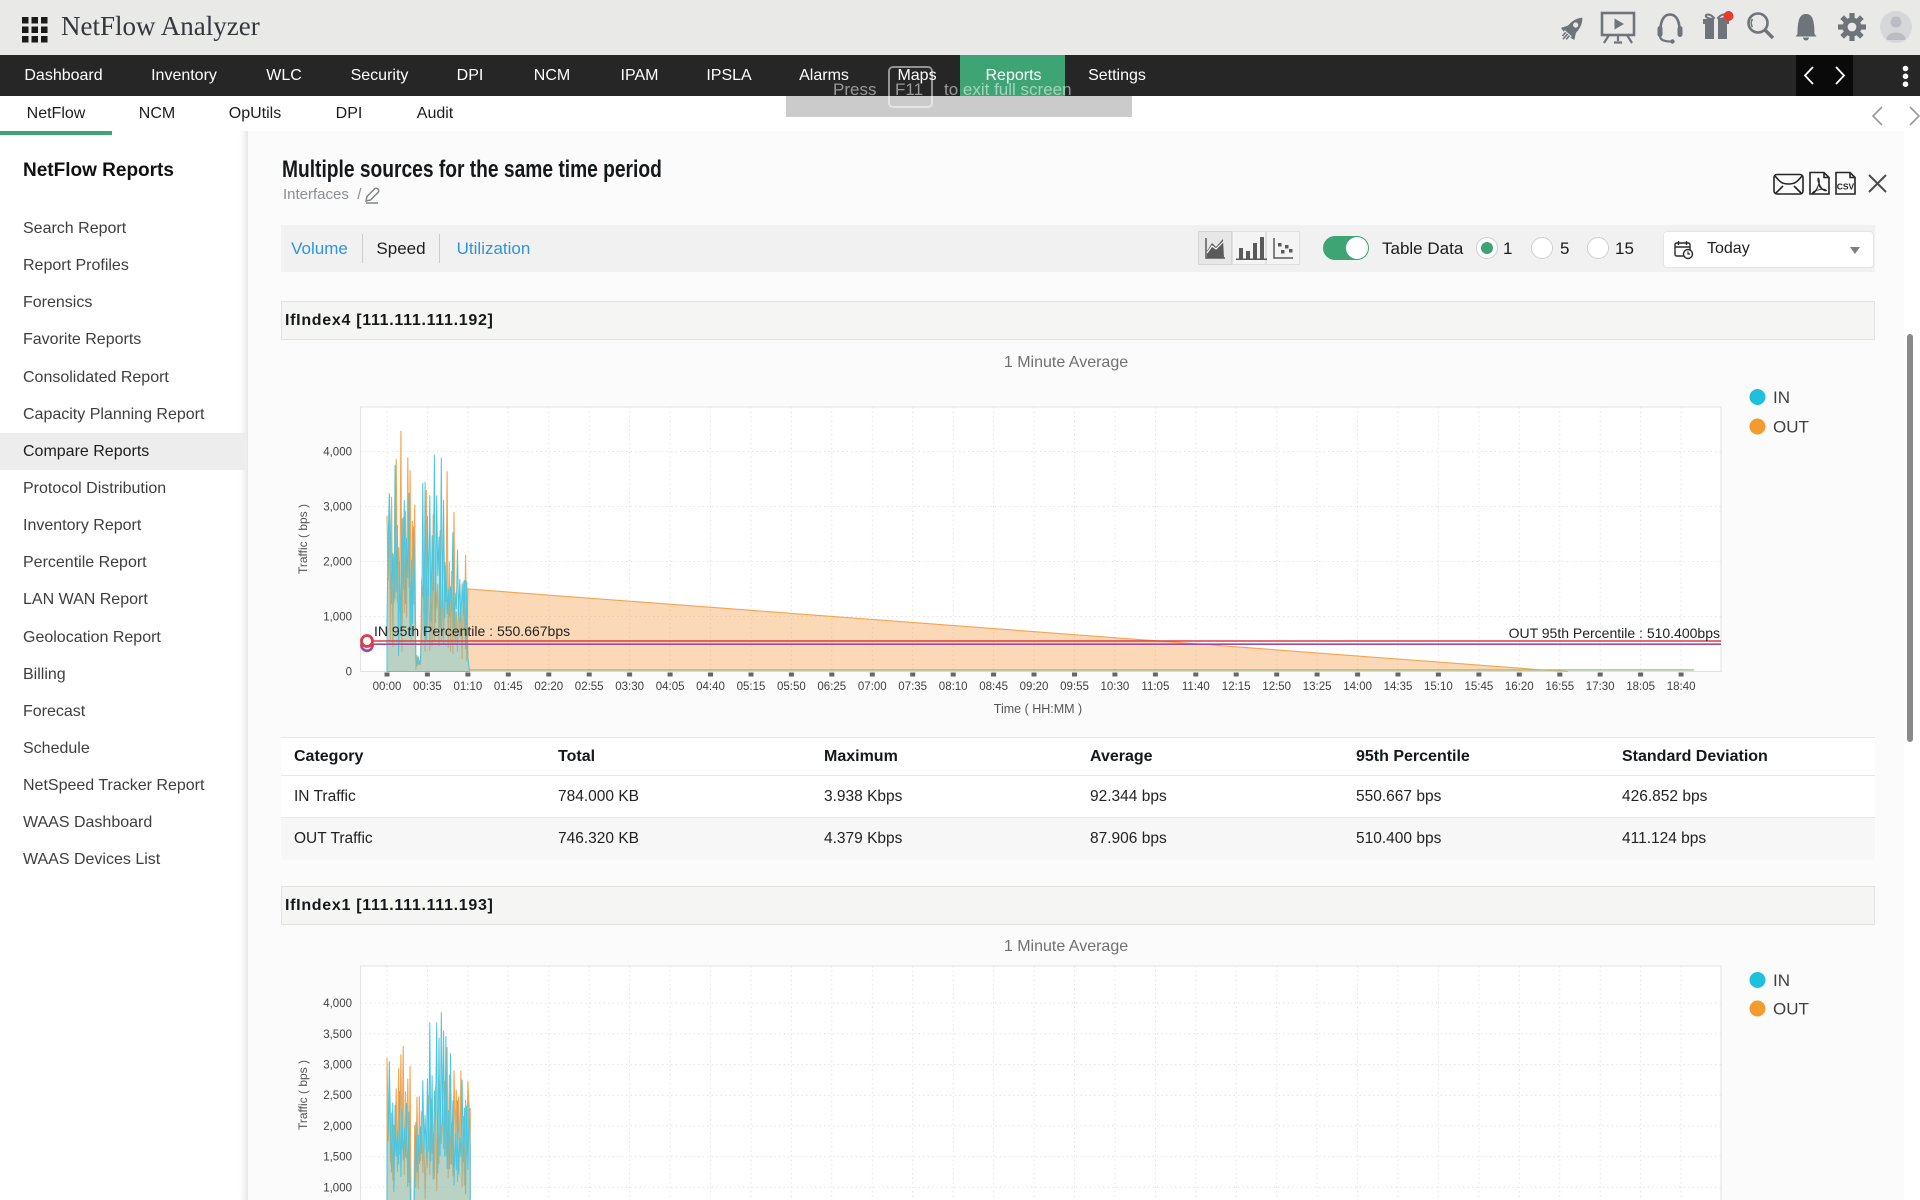 This screenshot has height=1200, width=1920. Describe the element at coordinates (1846, 187) in the screenshot. I see `svg-text: CSV` at that location.